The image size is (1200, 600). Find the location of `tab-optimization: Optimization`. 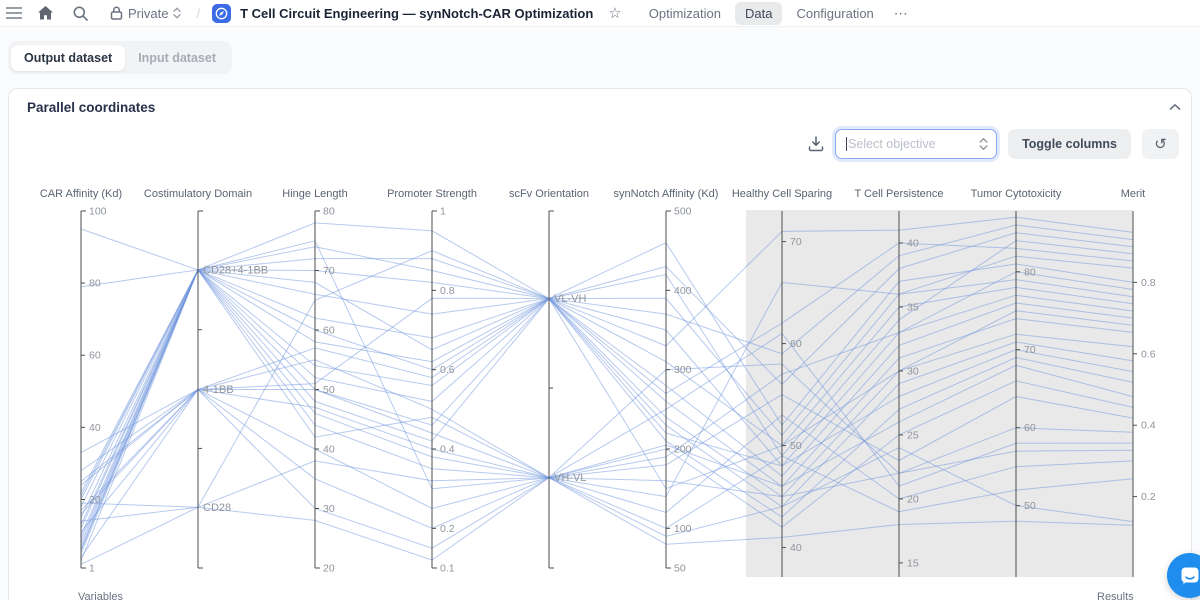

tab-optimization: Optimization is located at coordinates (684, 13).